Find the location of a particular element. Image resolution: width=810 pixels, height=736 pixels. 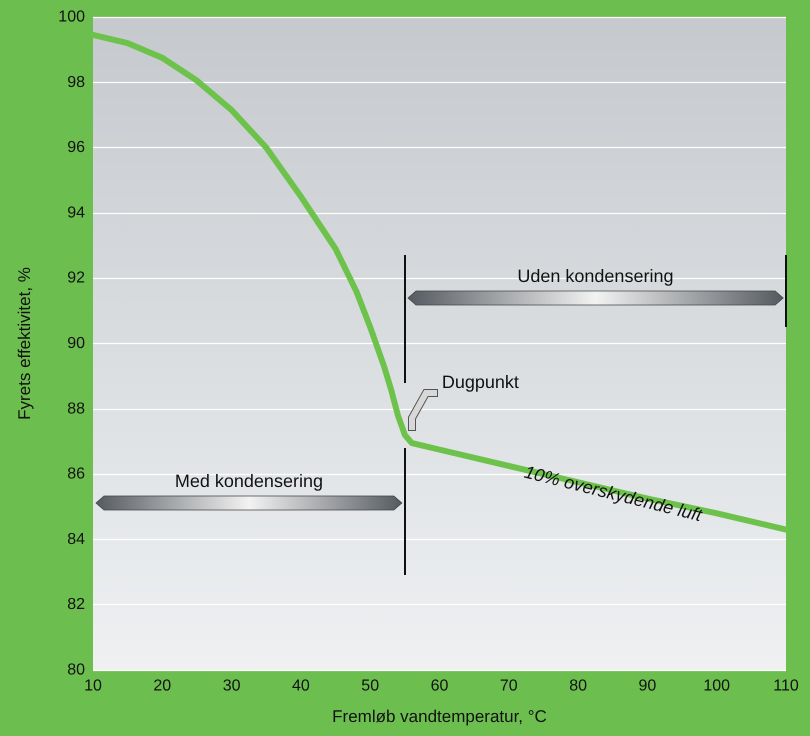

y-tick-label: 96 is located at coordinates (76, 147).